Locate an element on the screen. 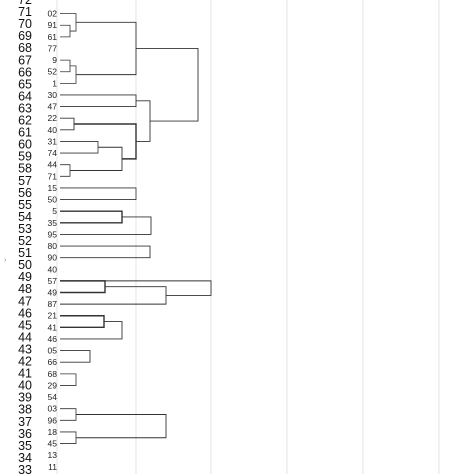 The image size is (474, 474). row-index: 59 is located at coordinates (25, 157).